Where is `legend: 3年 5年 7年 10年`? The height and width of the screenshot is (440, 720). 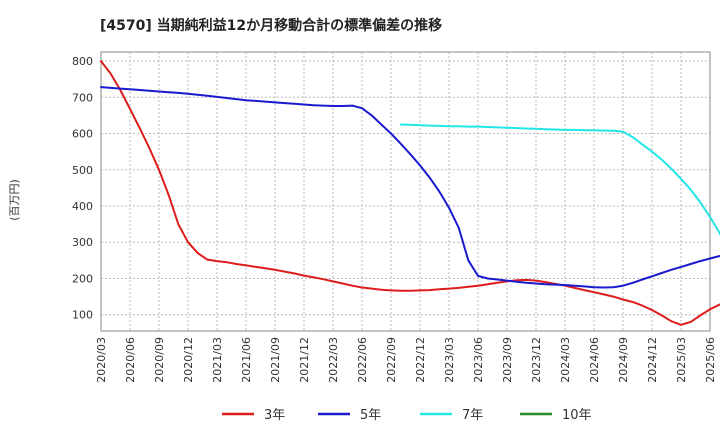
legend: 3年 5年 7年 10年 is located at coordinates (407, 415).